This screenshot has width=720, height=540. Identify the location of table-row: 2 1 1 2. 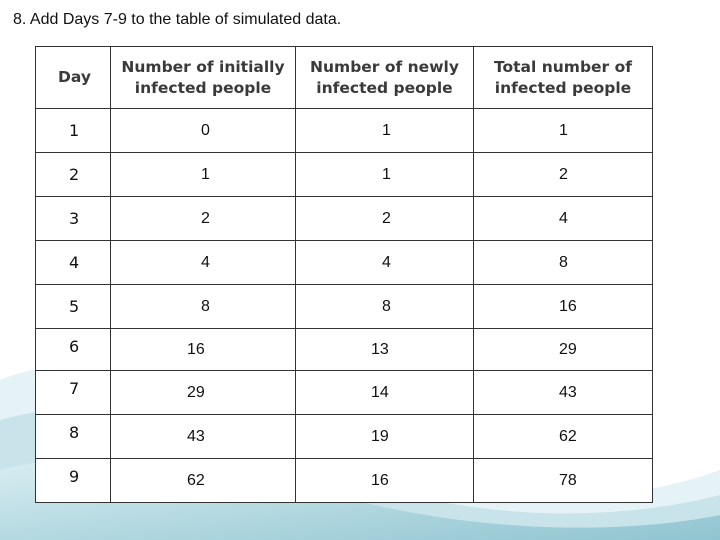
(344, 174).